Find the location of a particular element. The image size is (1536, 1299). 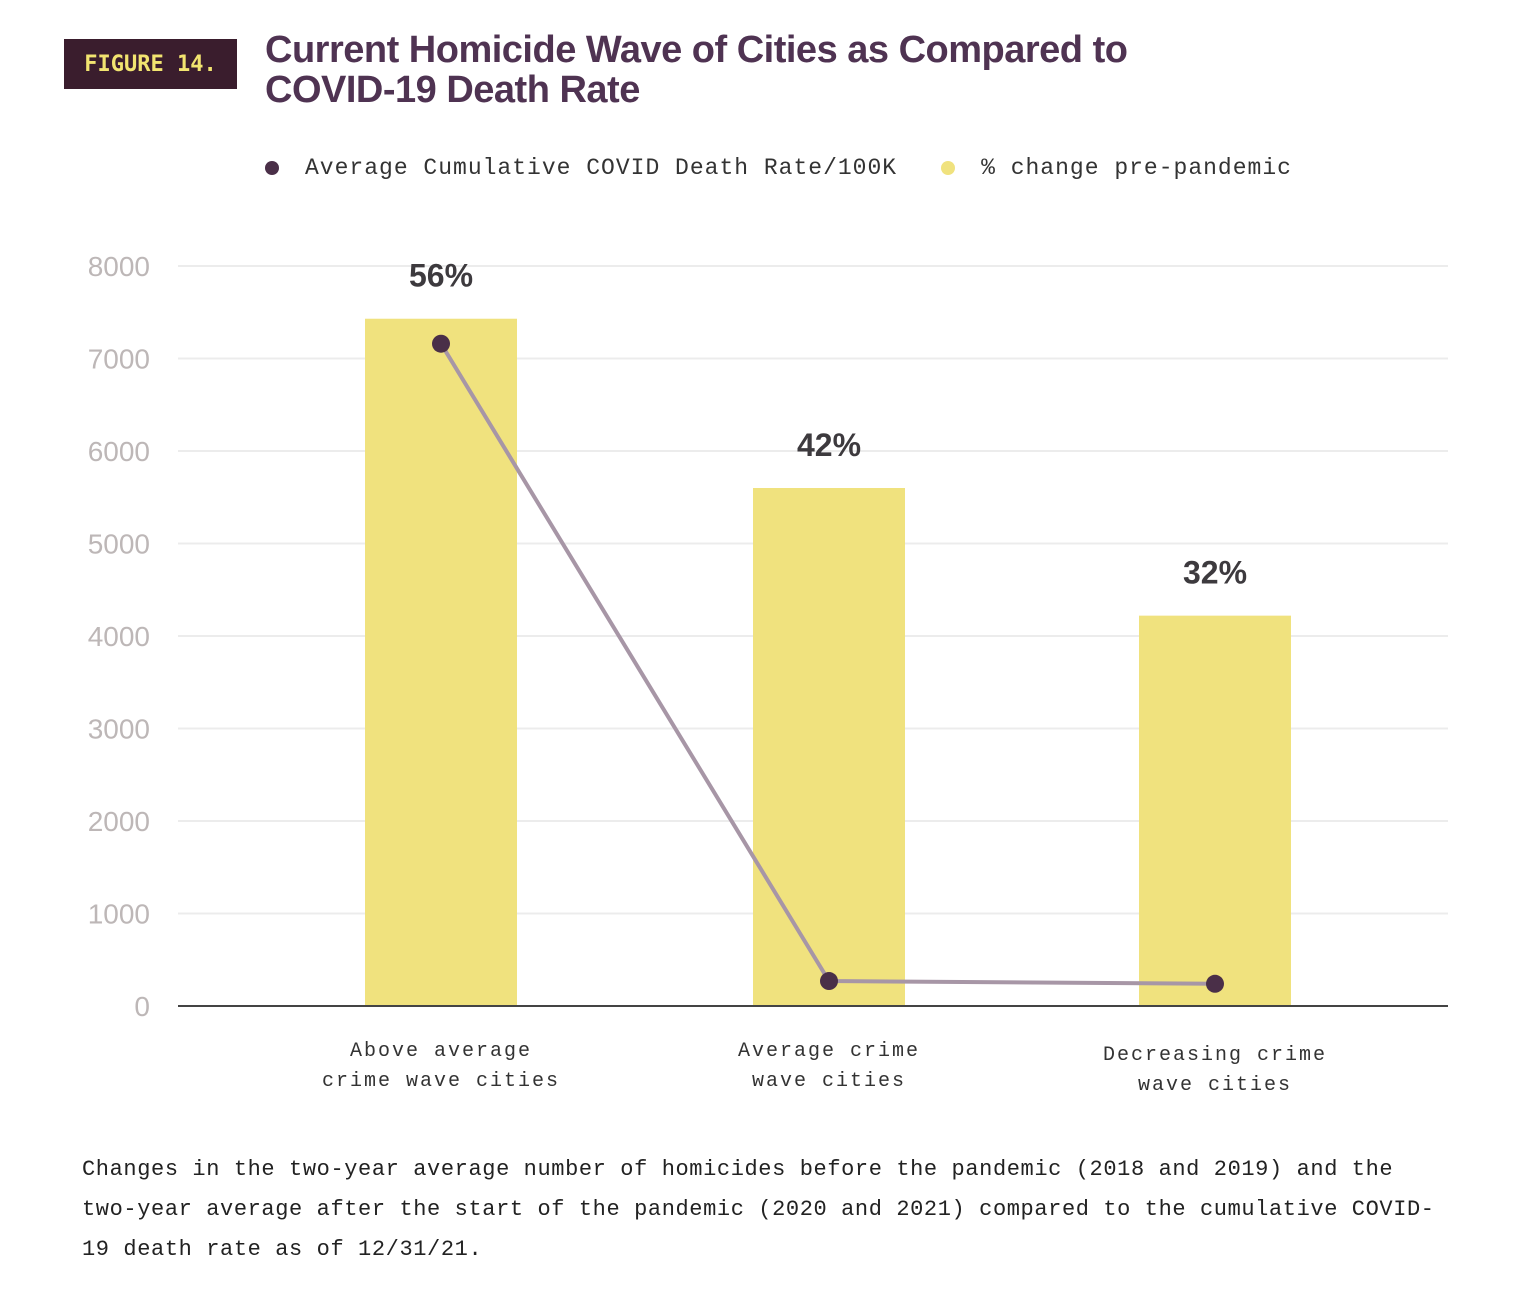

y-tick-label: 7000 is located at coordinates (119, 359).